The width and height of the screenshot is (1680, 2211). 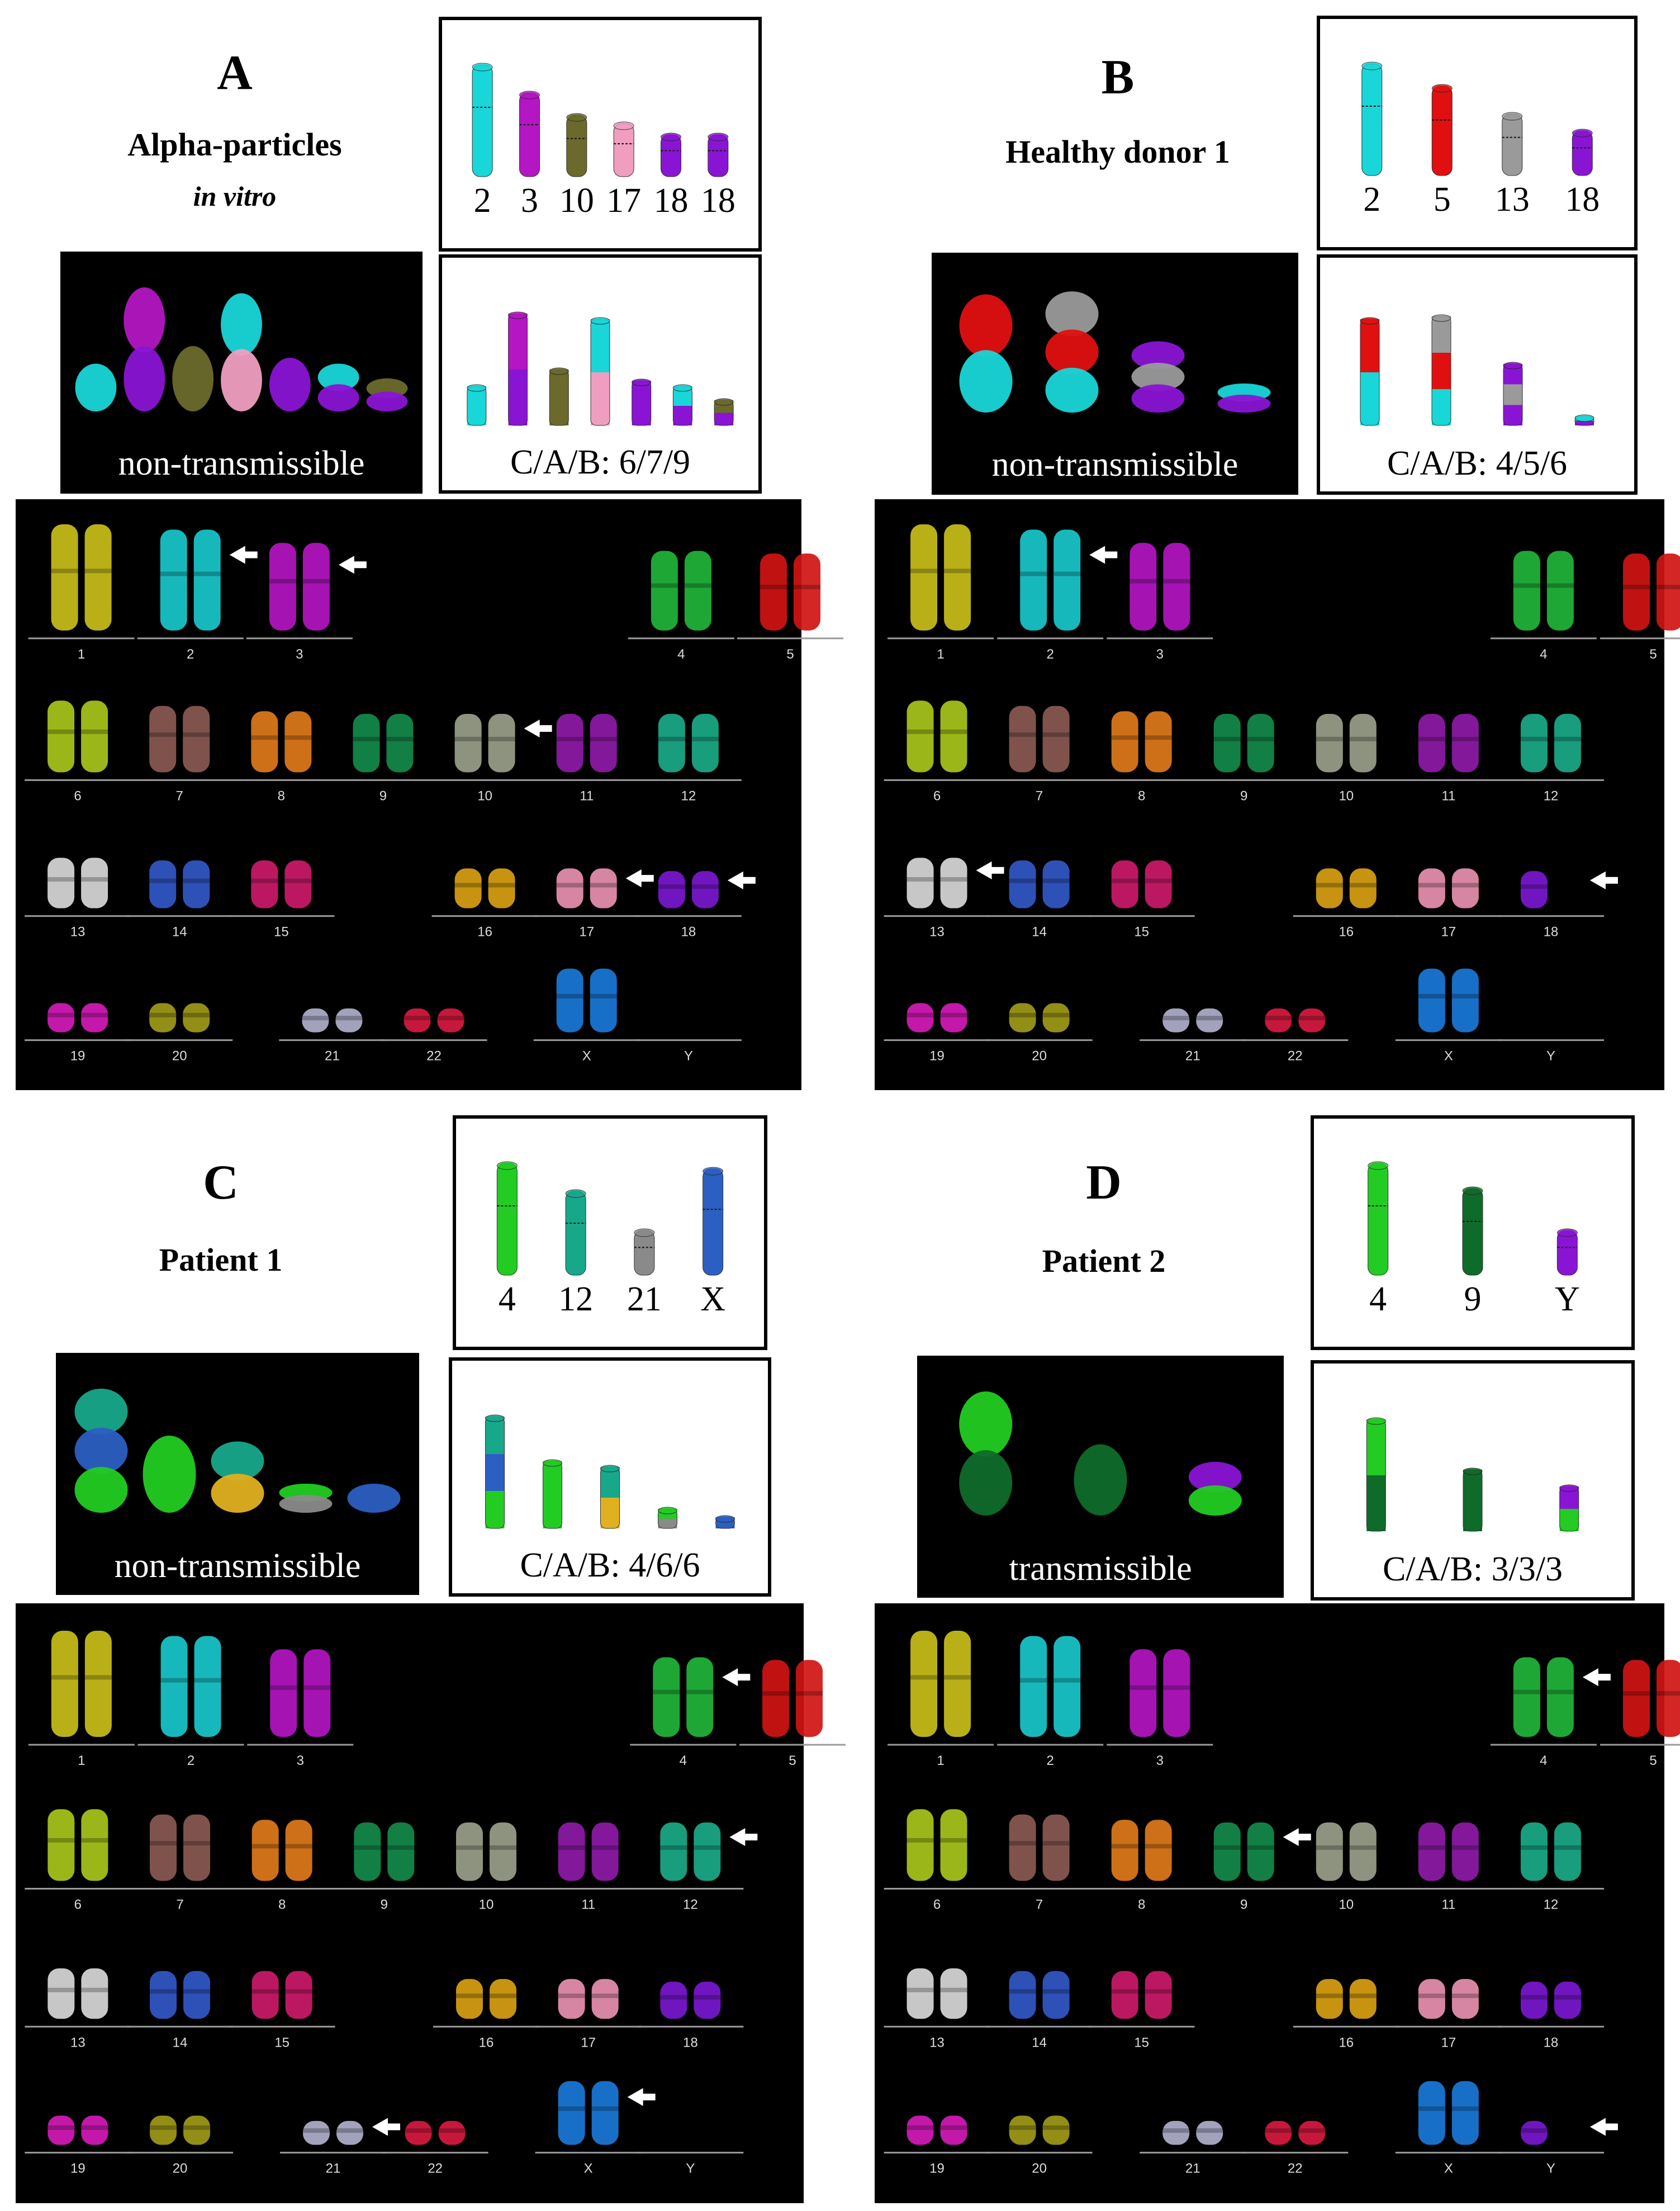 What do you see at coordinates (1346, 1904) in the screenshot?
I see `karyotype-label: 10` at bounding box center [1346, 1904].